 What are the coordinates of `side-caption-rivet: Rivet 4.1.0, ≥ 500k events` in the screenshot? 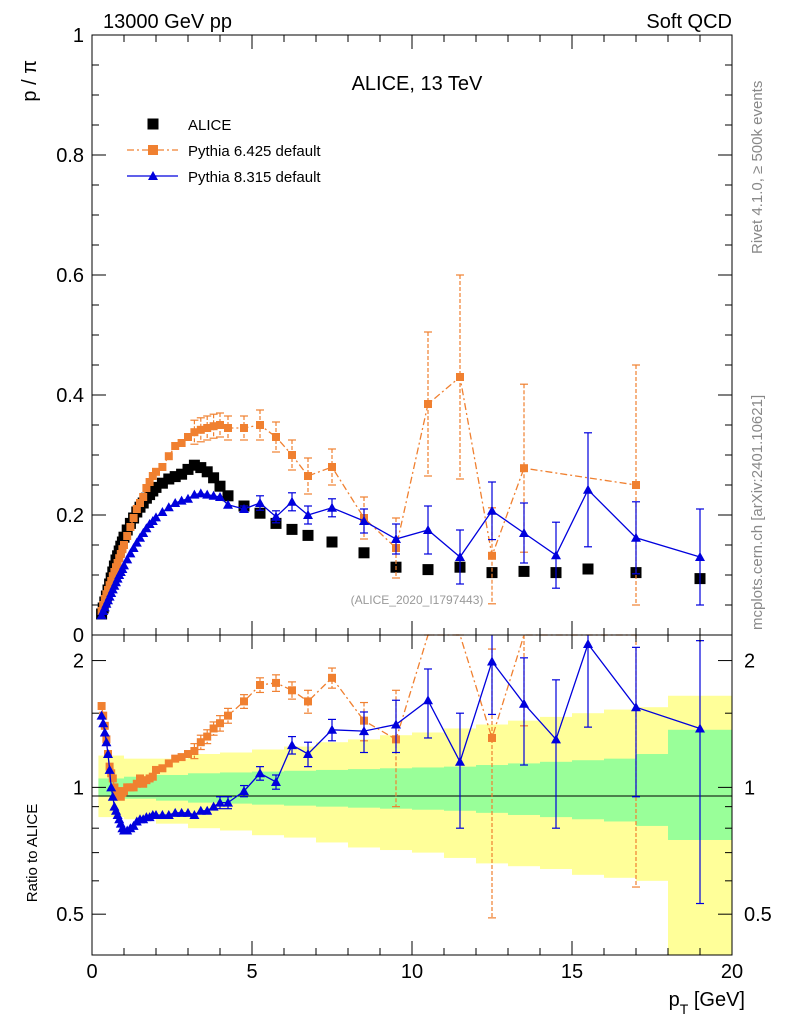 It's located at (757, 167).